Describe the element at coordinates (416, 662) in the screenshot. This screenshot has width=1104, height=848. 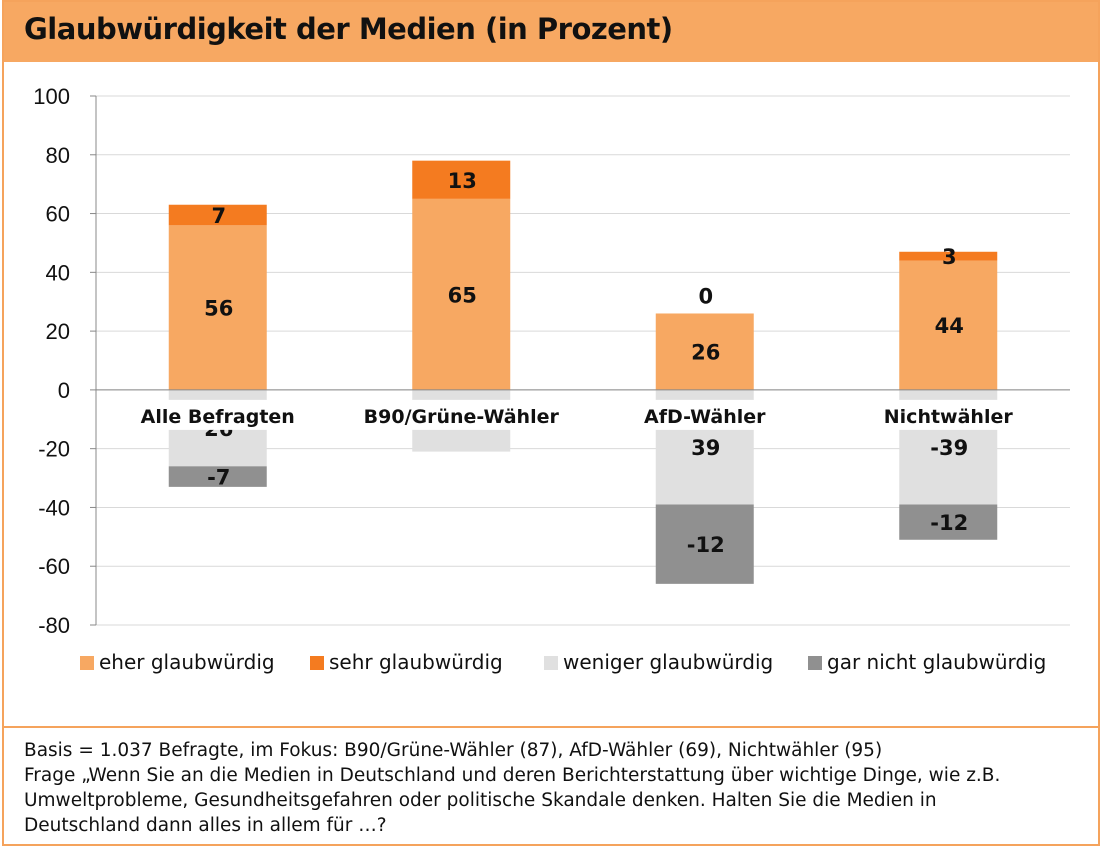
I see `legend-label: sehr glaubwürdig` at that location.